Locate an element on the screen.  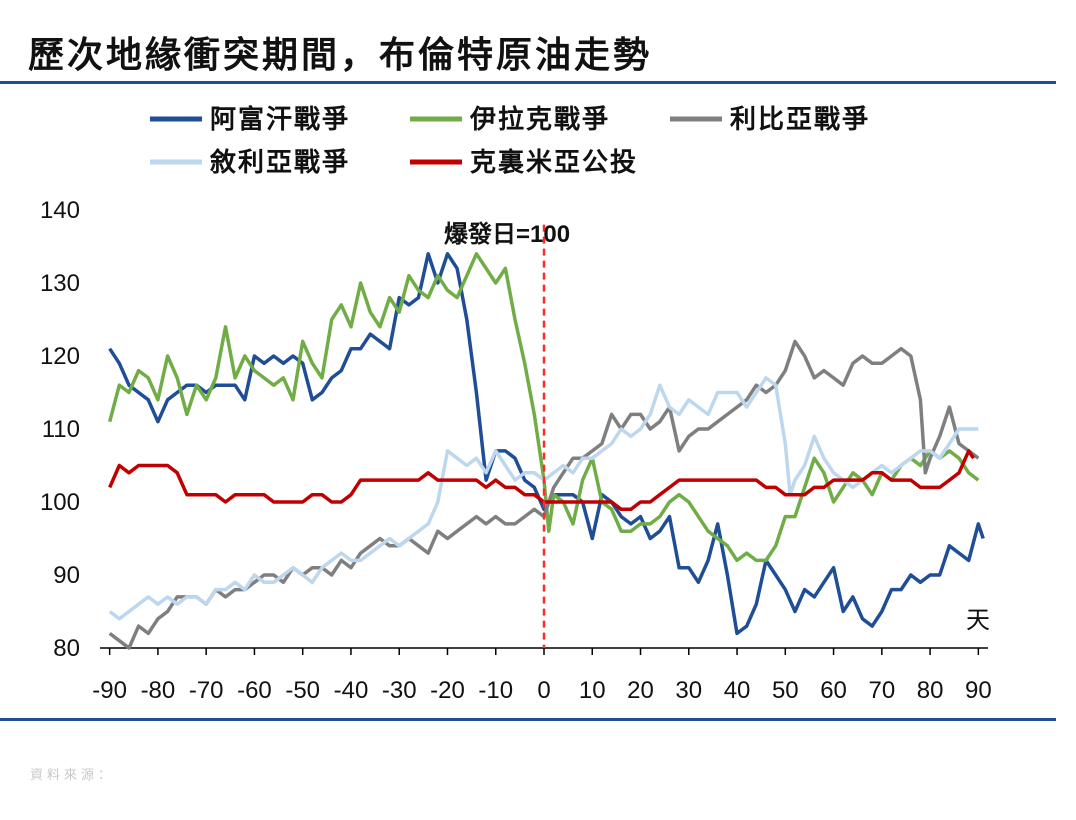
x-tick-label: 90 is located at coordinates (978, 690).